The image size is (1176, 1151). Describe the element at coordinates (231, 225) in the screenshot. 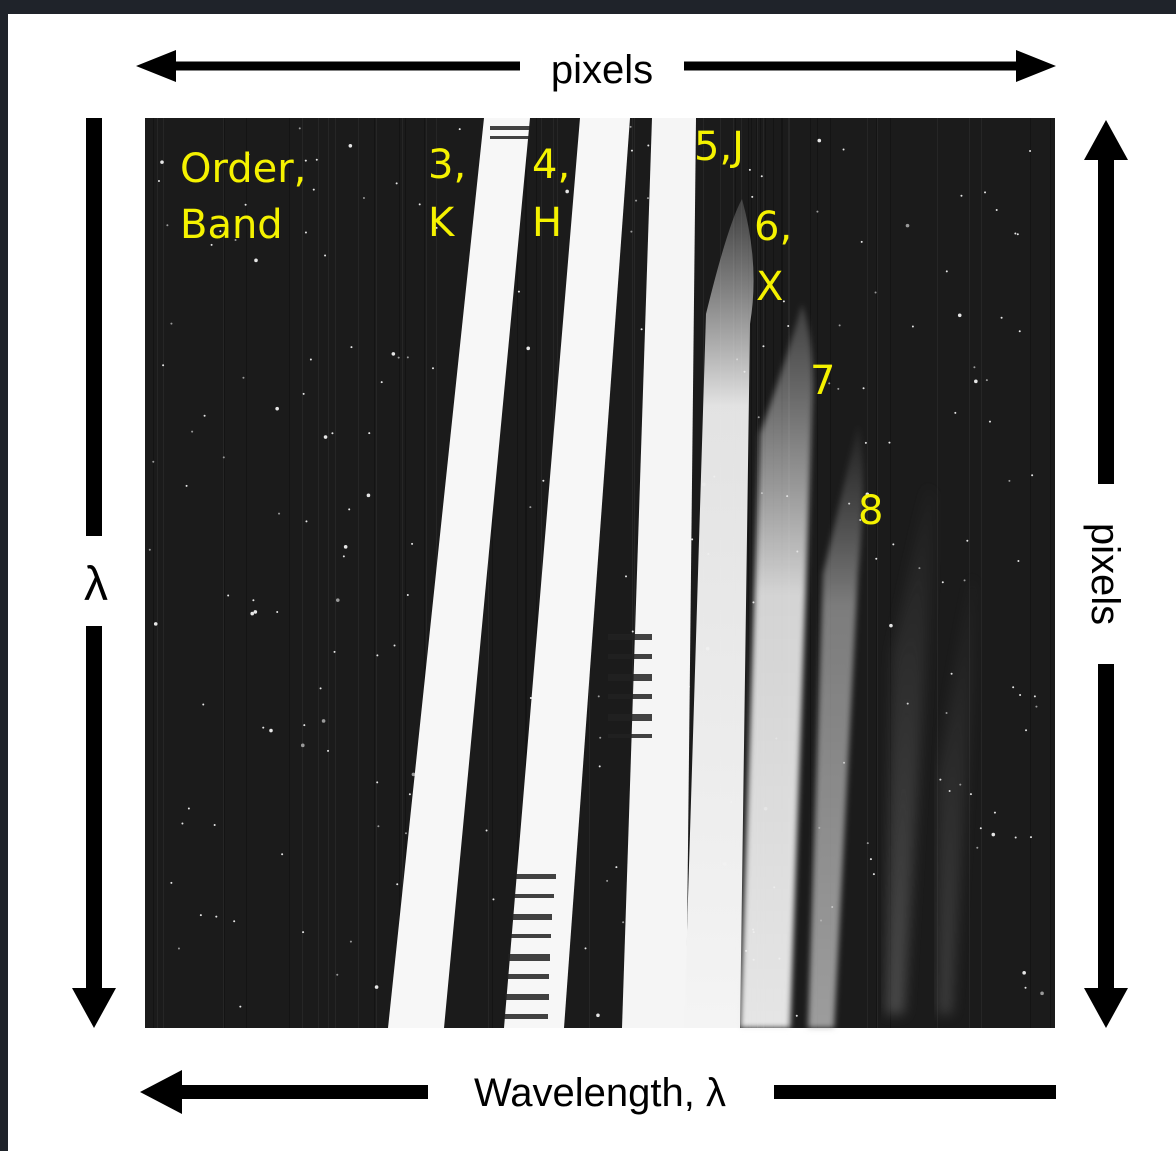

I see `legend-band-label: Band` at that location.